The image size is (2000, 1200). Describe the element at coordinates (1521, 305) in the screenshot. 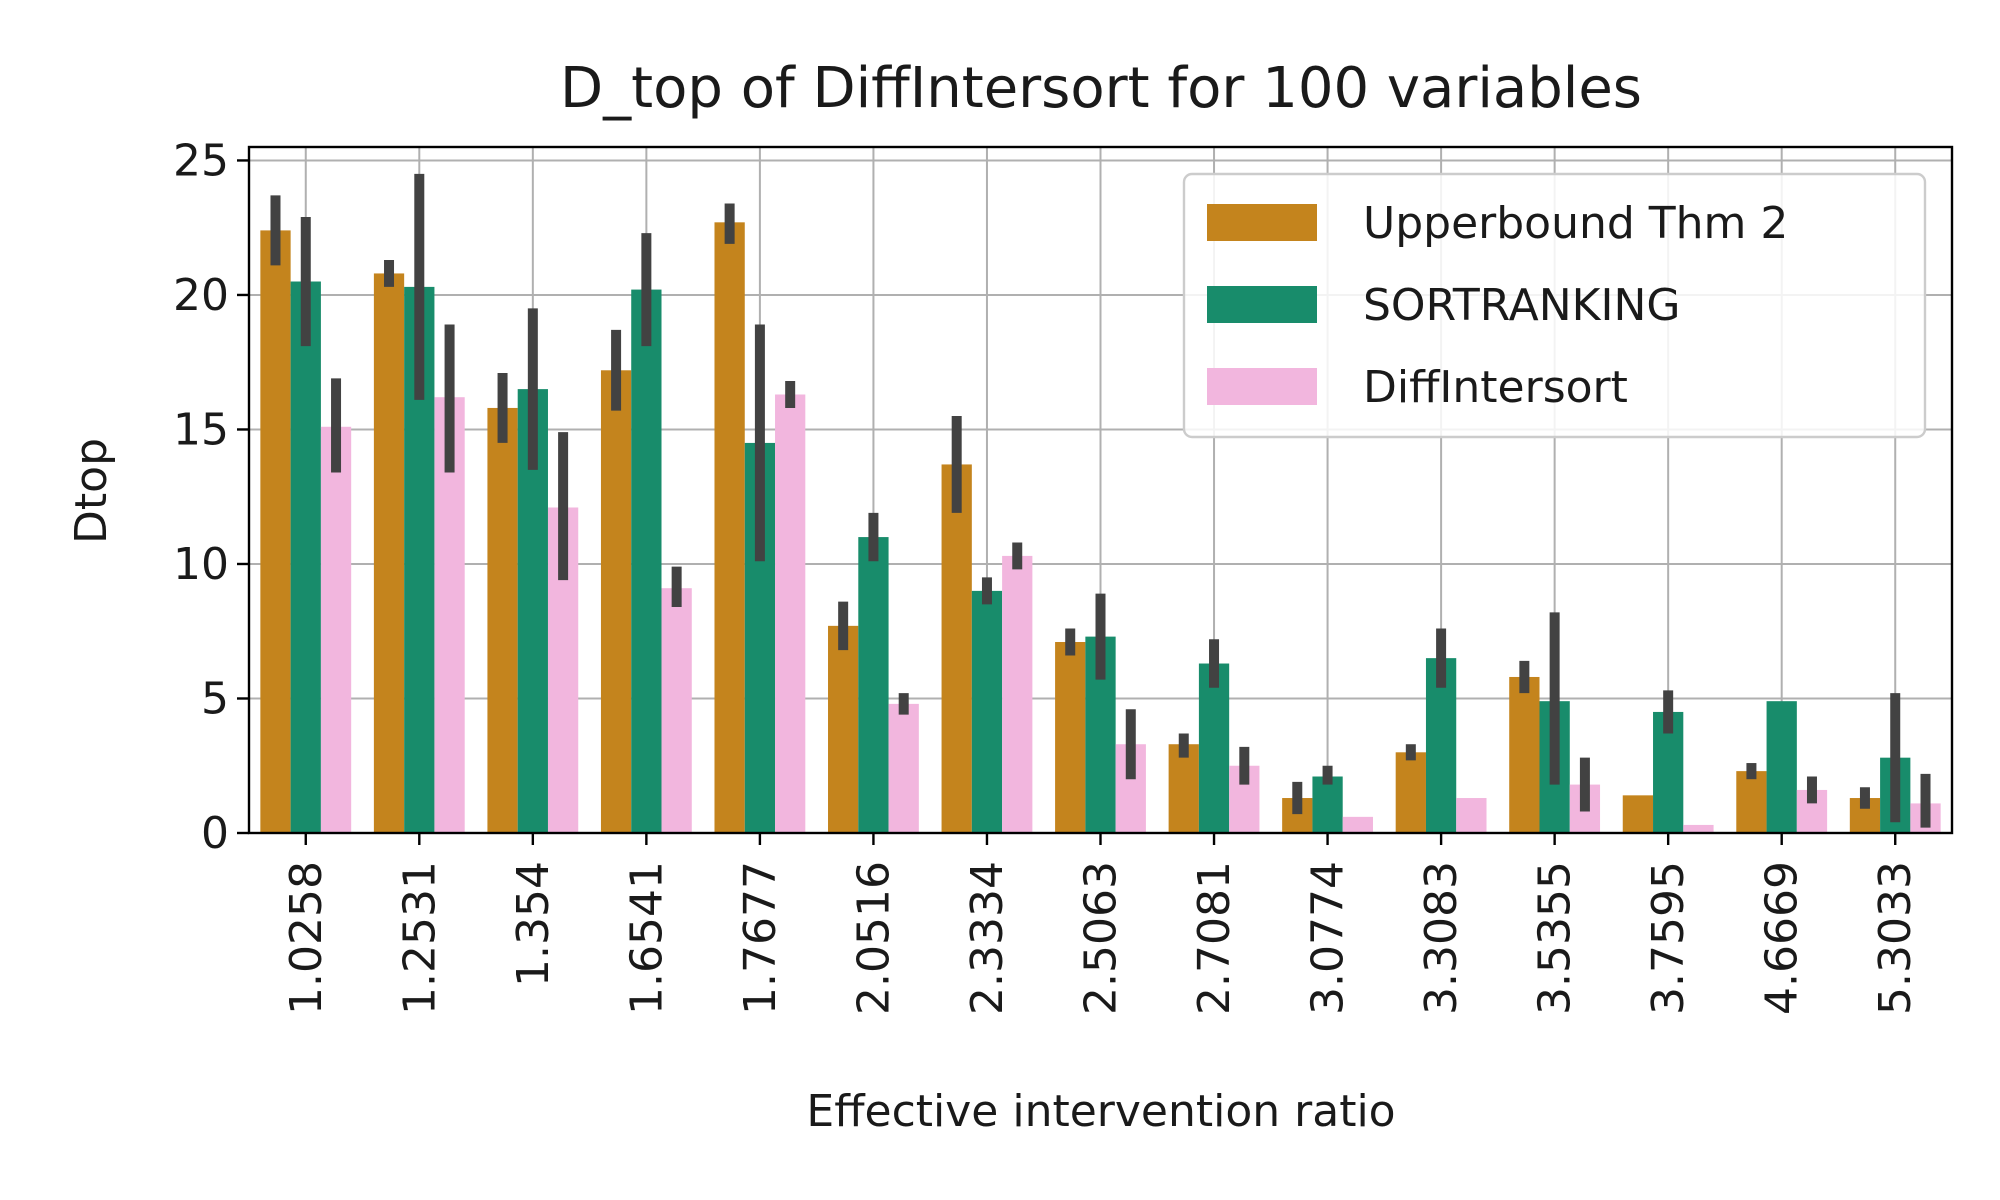

I see `legend-label: SORTRANKING` at that location.